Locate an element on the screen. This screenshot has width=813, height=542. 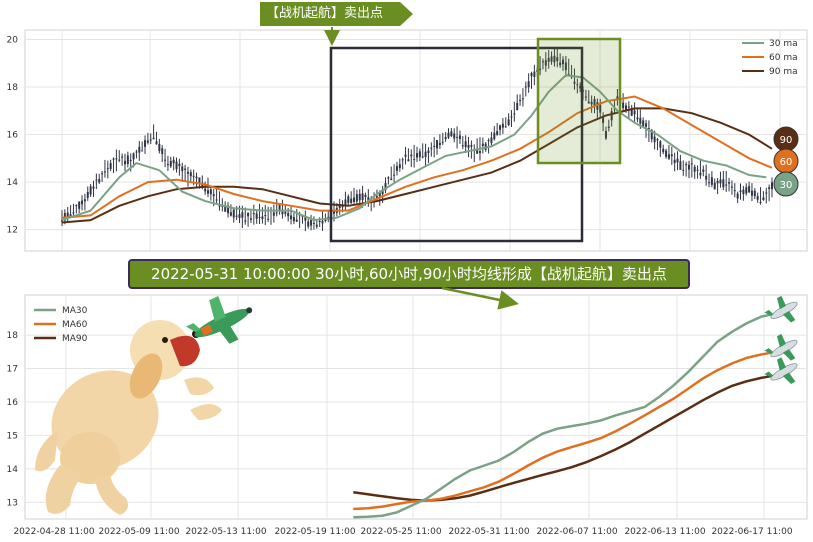
plane-wing is located at coordinates (789, 378).